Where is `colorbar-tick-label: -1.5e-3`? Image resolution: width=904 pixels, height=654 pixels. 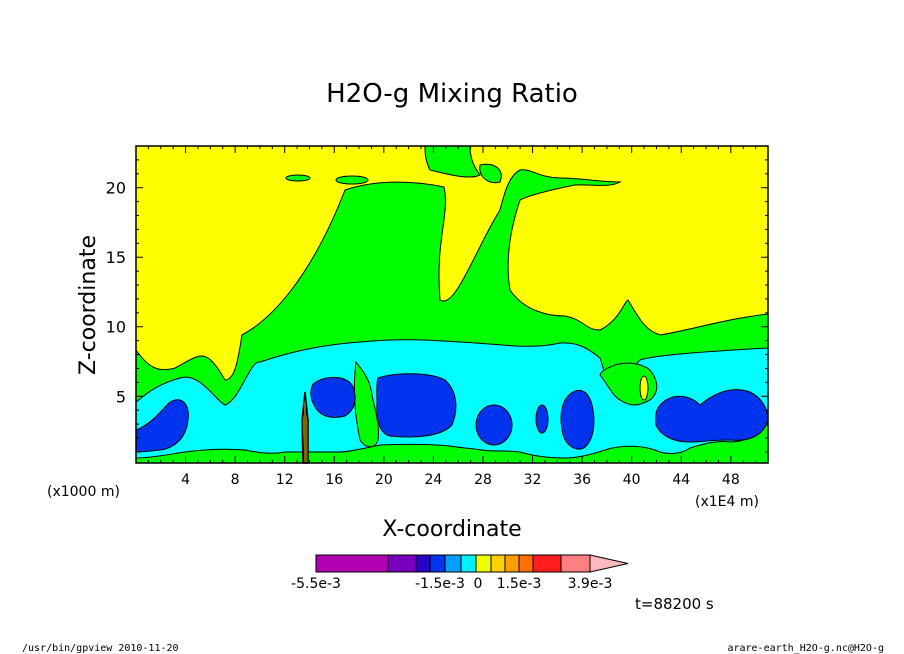
colorbar-tick-label: -1.5e-3 is located at coordinates (440, 584).